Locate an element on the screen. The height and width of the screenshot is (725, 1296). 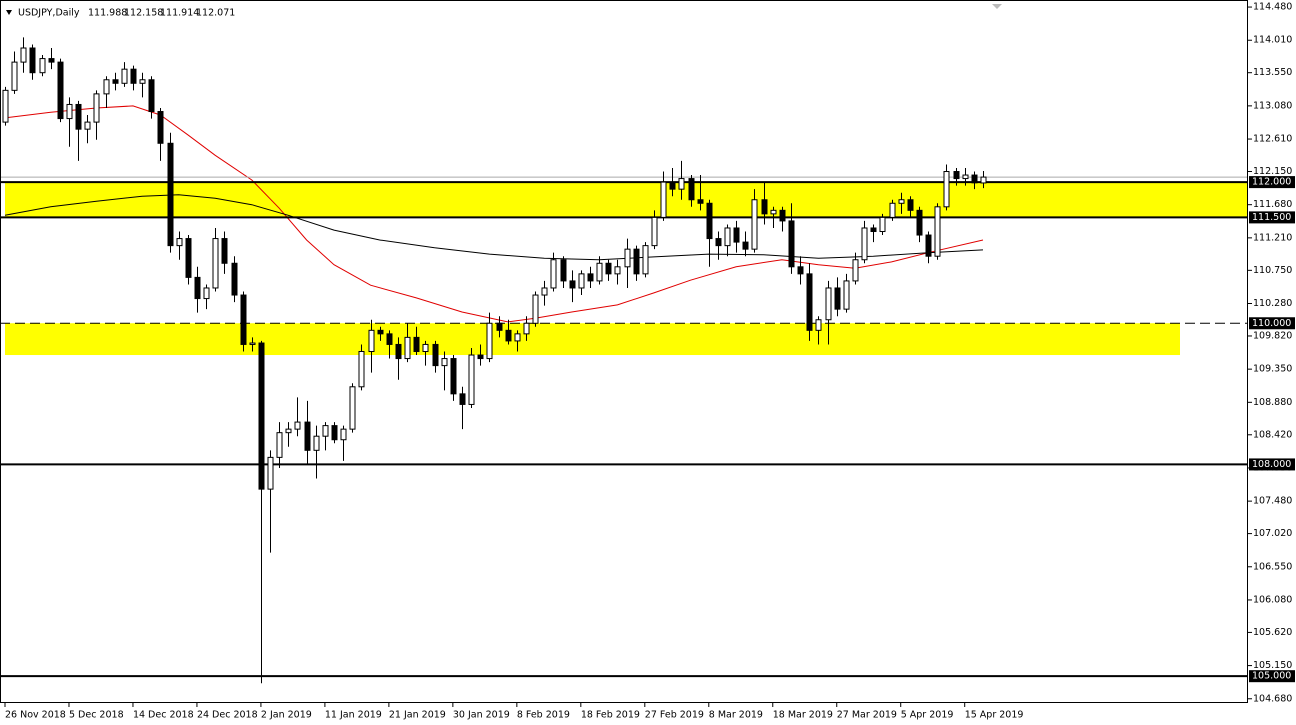
y-tick-label: 107.020 is located at coordinates (1272, 533).